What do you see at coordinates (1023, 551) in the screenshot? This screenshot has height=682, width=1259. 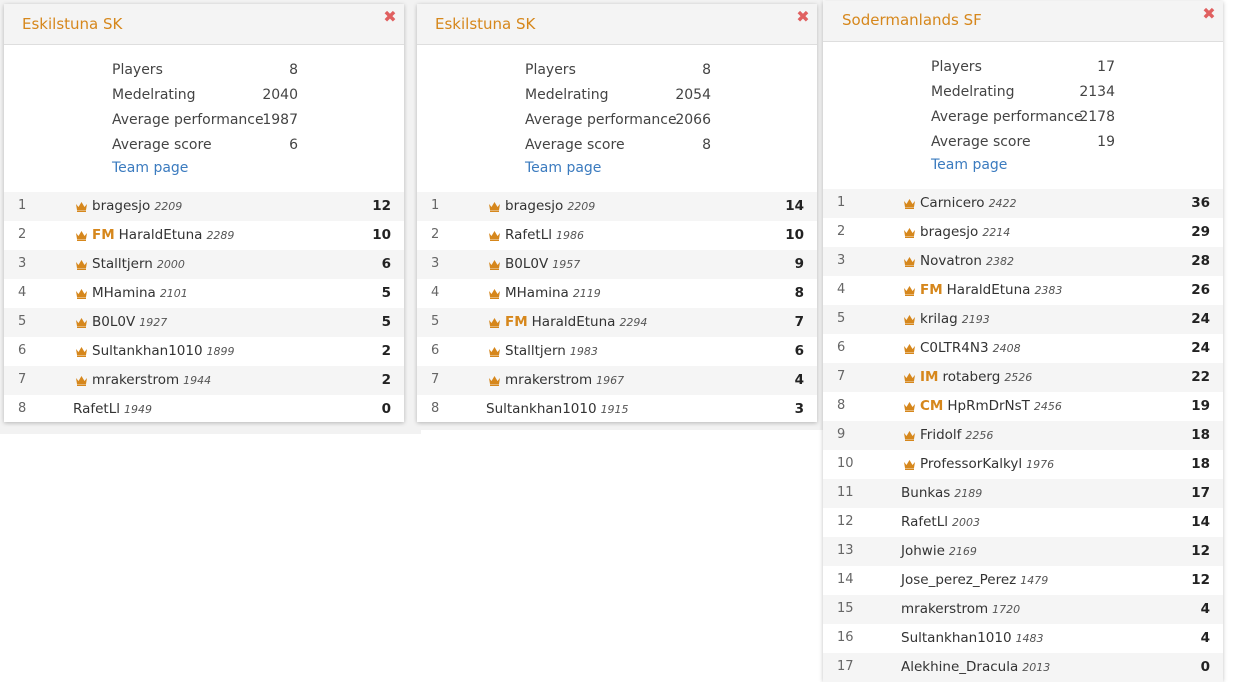 I see `table-row: 13 Johwie 2169 12` at bounding box center [1023, 551].